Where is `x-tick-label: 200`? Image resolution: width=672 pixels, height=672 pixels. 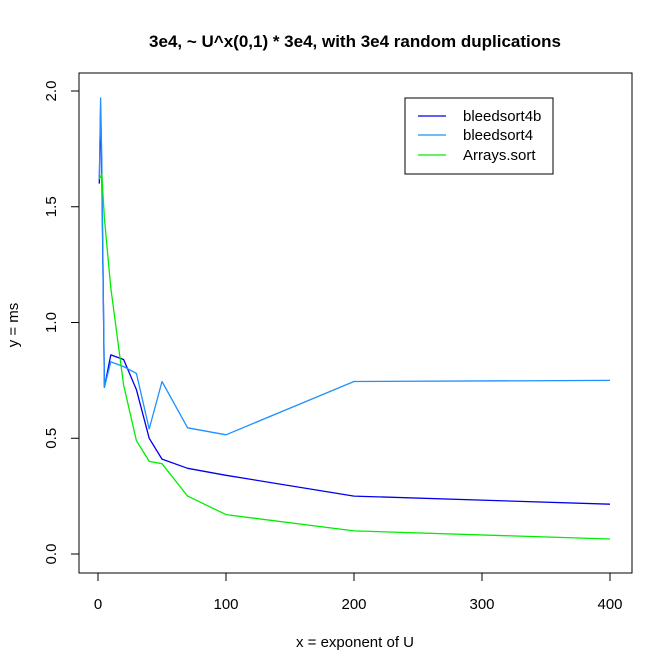 x-tick-label: 200 is located at coordinates (353, 604).